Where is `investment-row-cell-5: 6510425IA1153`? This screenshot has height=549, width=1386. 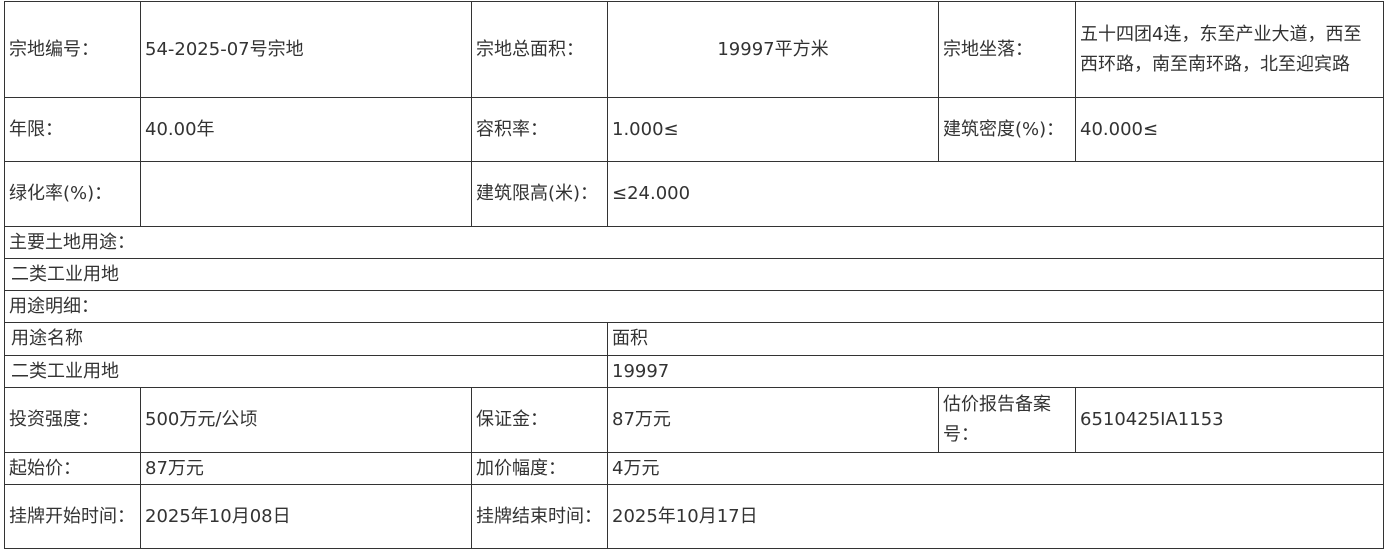
investment-row-cell-5: 6510425IA1153 is located at coordinates (1229, 420).